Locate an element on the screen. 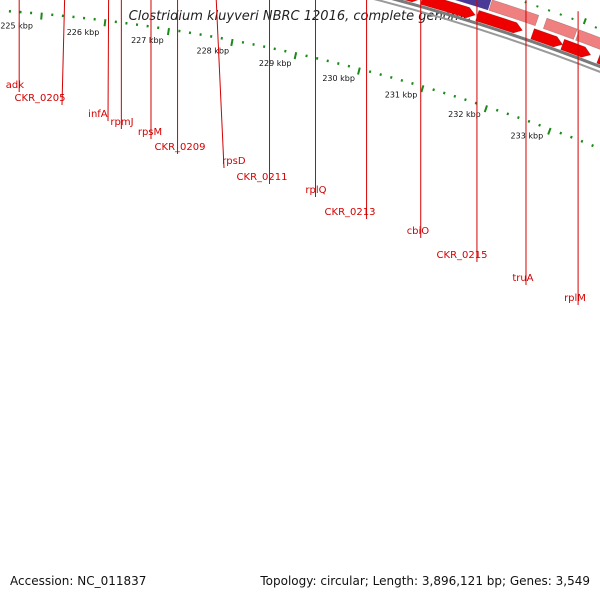 The width and height of the screenshot is (600, 600). gene-label: cbiO is located at coordinates (418, 231).